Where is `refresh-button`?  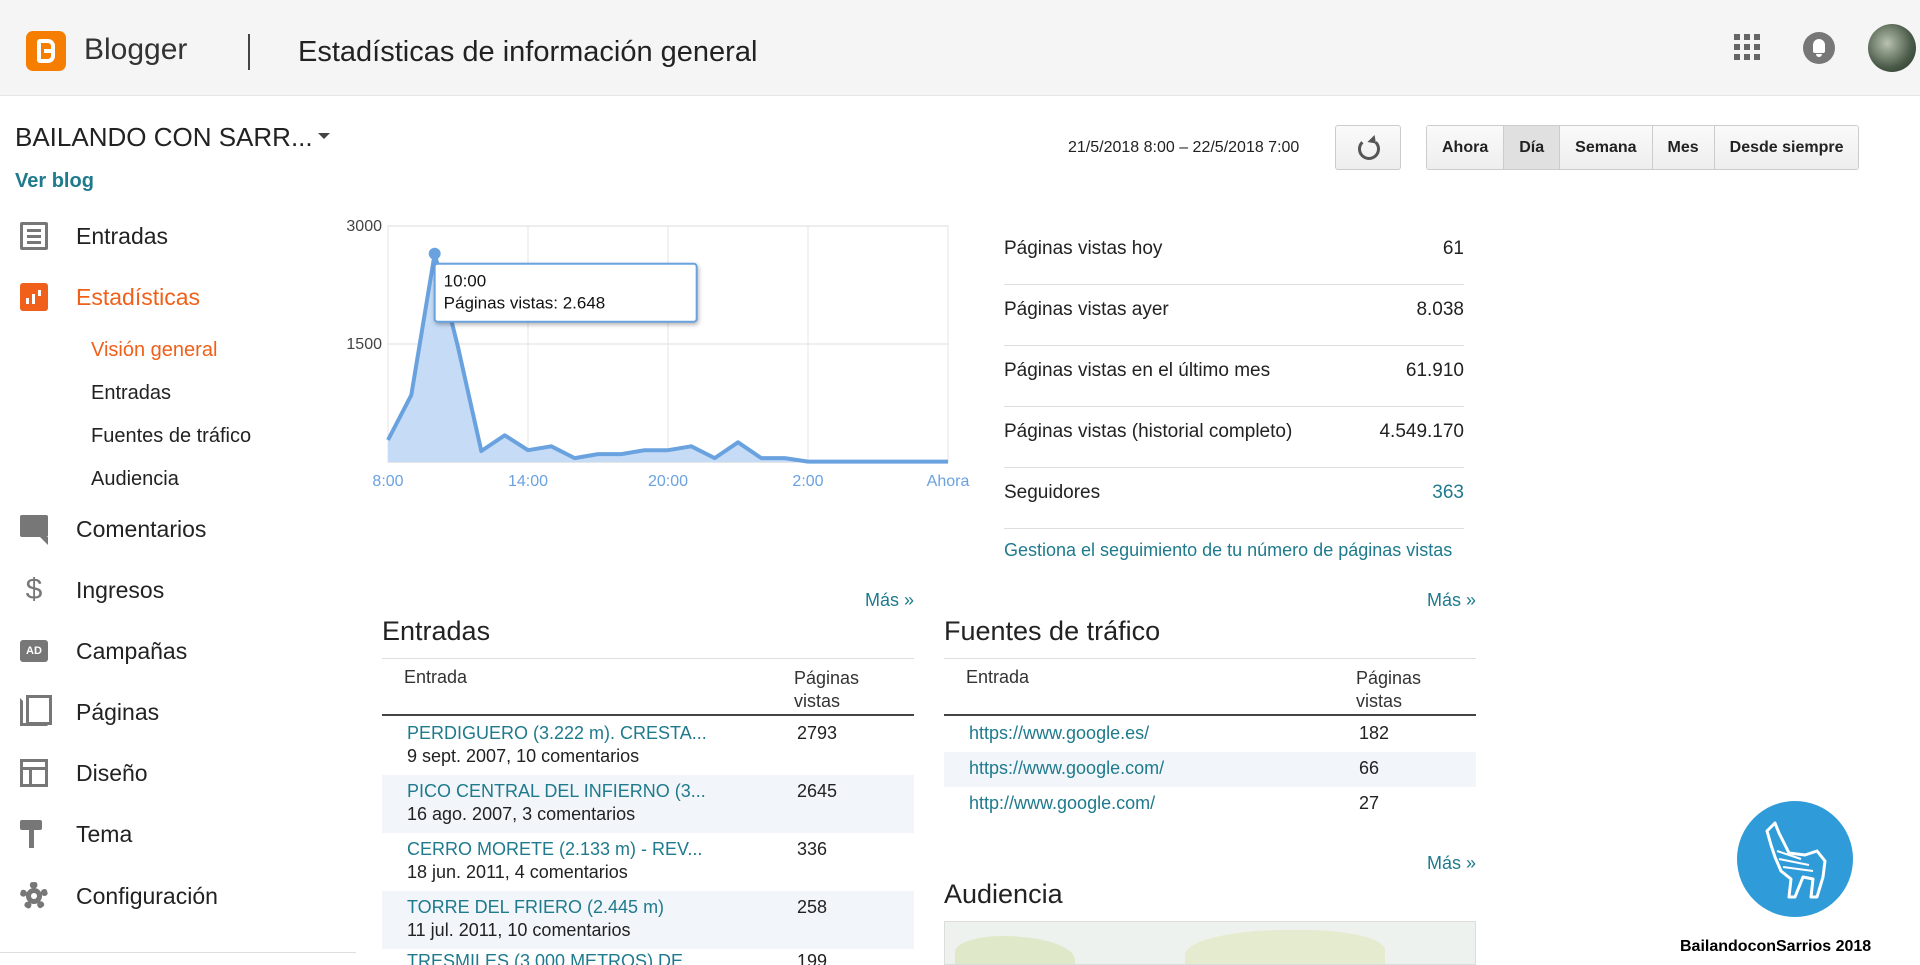 refresh-button is located at coordinates (1368, 147).